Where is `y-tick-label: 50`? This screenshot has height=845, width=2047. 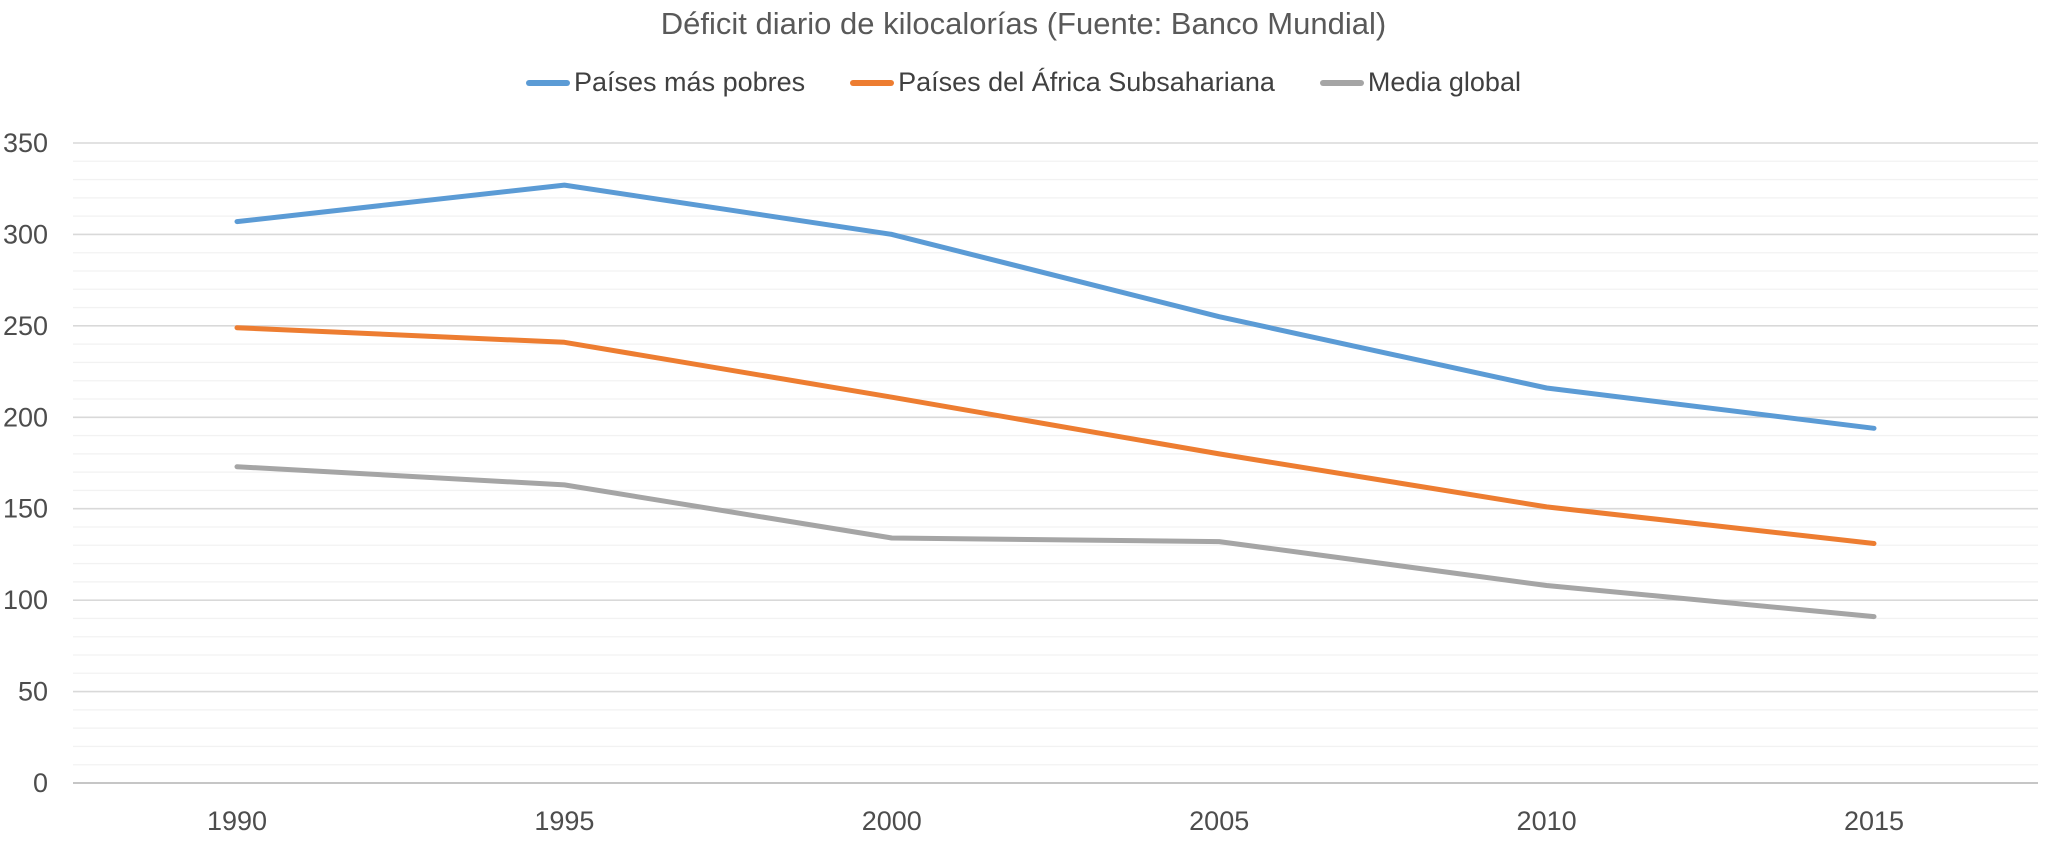
y-tick-label: 50 is located at coordinates (33, 692).